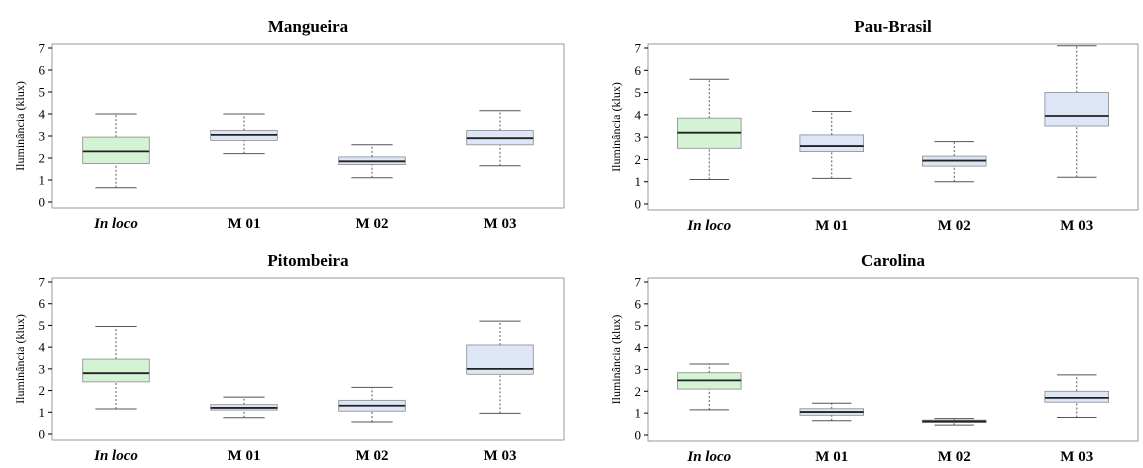  Describe the element at coordinates (308, 260) in the screenshot. I see `chart-title: Pitombeira` at that location.